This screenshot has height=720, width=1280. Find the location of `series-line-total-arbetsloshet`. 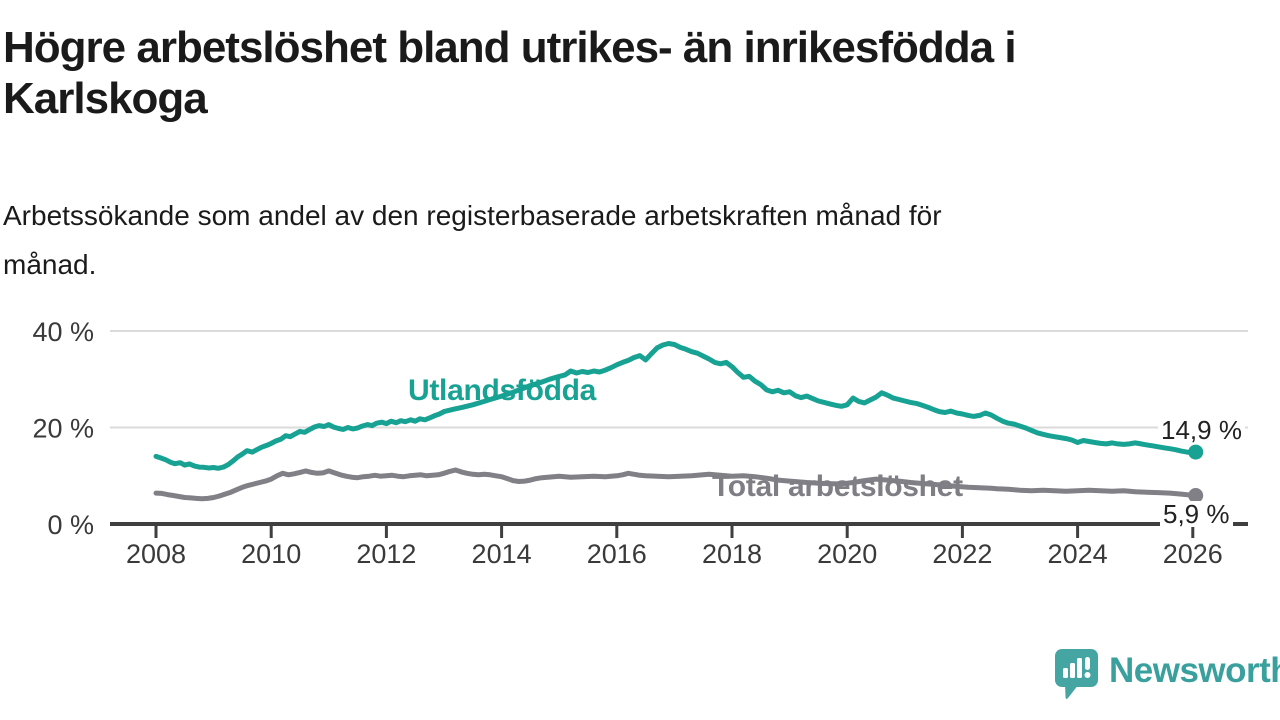

series-line-total-arbetsloshet is located at coordinates (676, 484).